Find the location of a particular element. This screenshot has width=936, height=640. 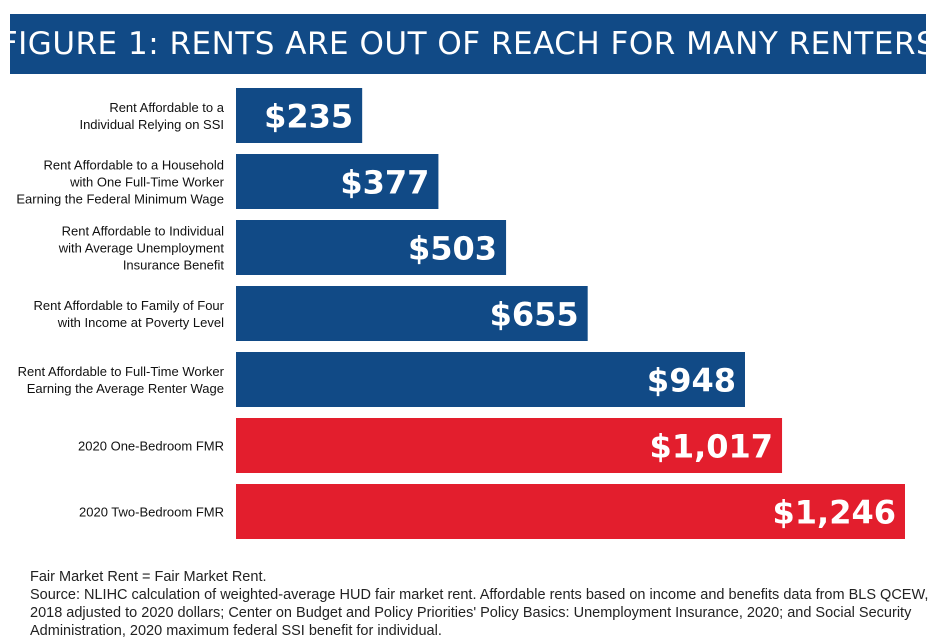

category-label-line: Individual Relying on SSI is located at coordinates (151, 124).